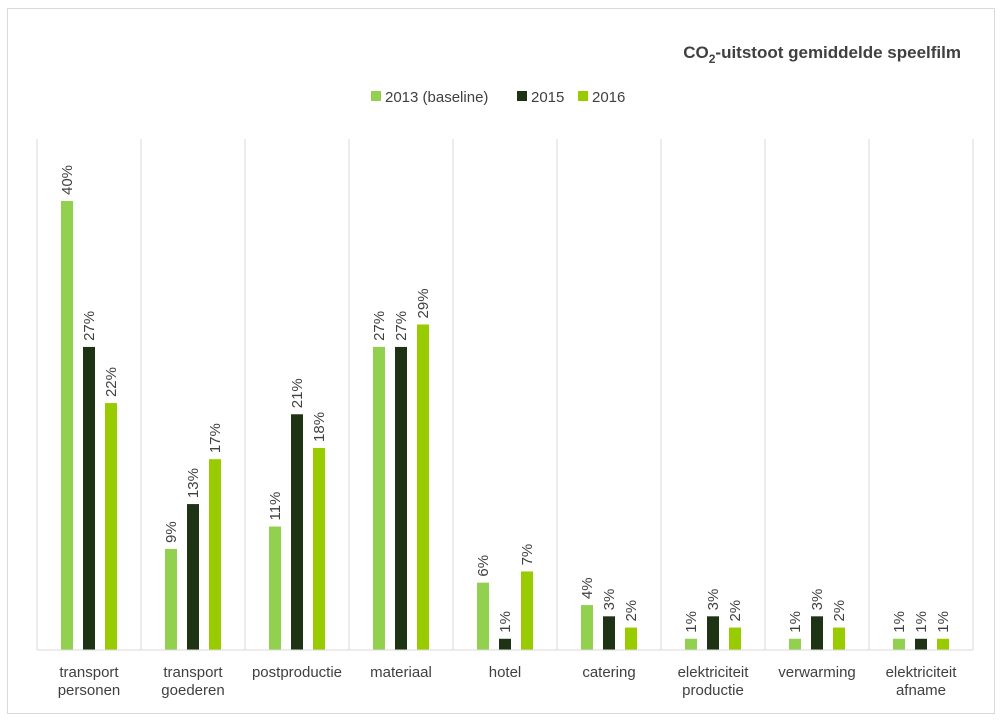  What do you see at coordinates (608, 97) in the screenshot?
I see `legend-label-2: 2016` at bounding box center [608, 97].